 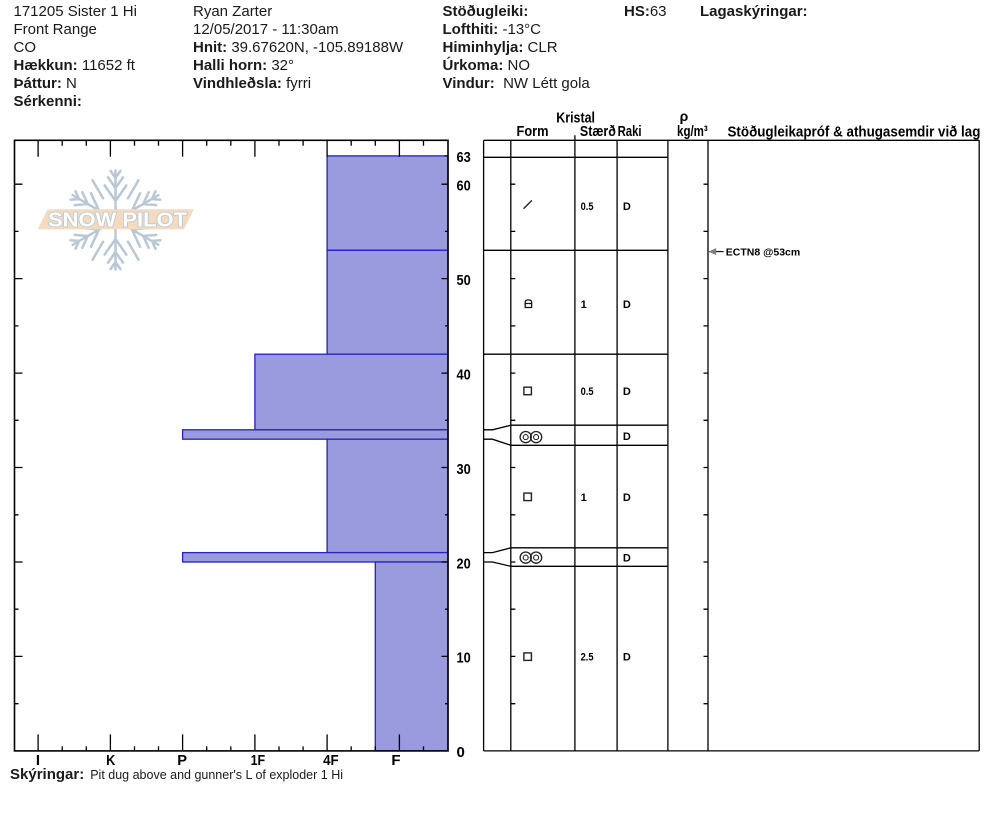 What do you see at coordinates (464, 280) in the screenshot?
I see `svg-text: 50` at bounding box center [464, 280].